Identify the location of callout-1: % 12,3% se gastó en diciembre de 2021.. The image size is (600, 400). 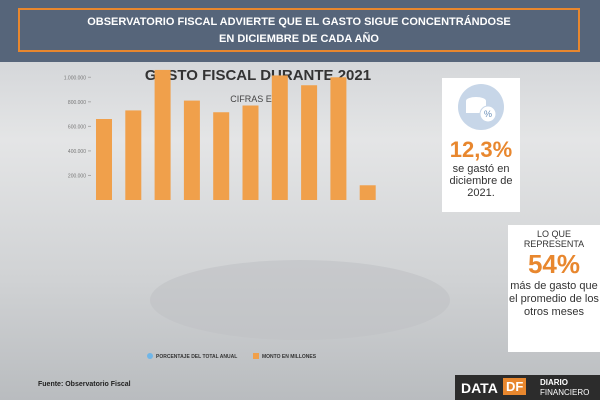
(481, 145).